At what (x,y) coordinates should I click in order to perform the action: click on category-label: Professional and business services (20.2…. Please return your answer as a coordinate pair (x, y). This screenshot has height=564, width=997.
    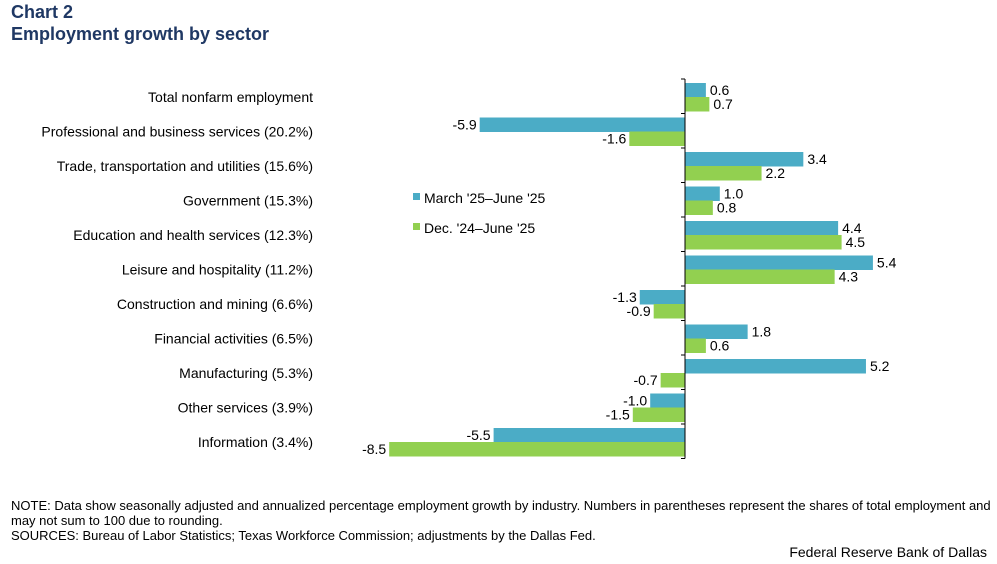
    Looking at the image, I should click on (177, 132).